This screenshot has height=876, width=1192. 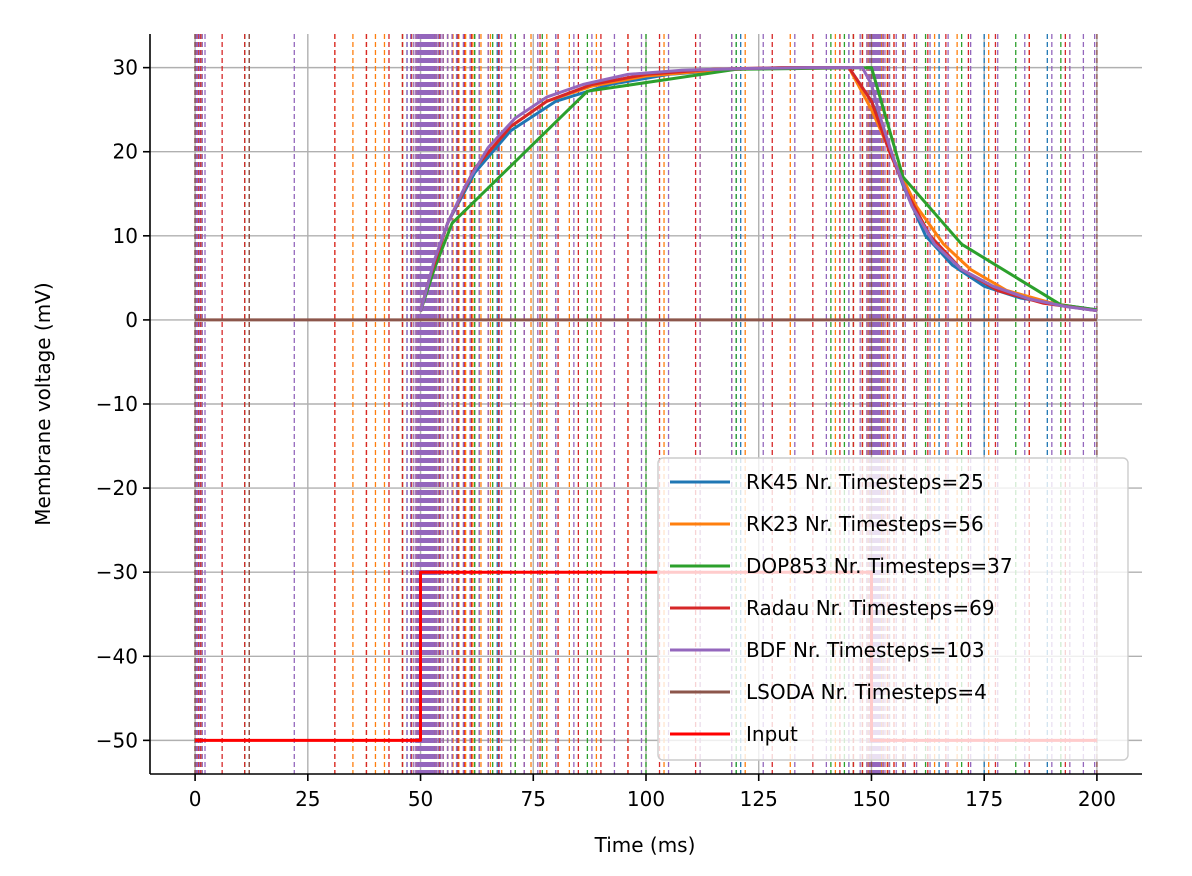 I want to click on x-tick-label: 0, so click(x=195, y=799).